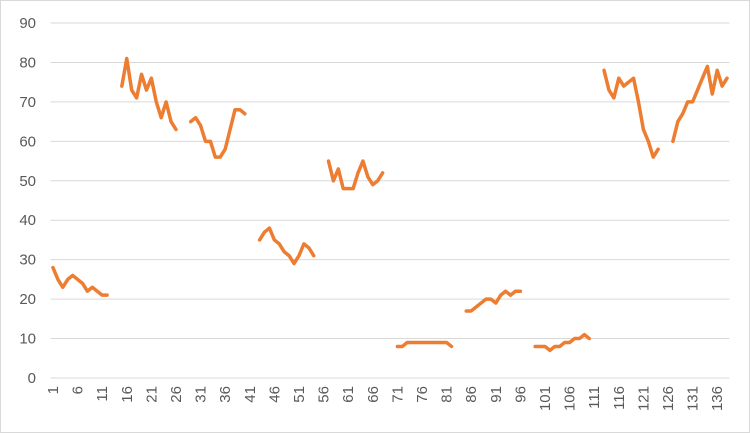 Image resolution: width=750 pixels, height=433 pixels. What do you see at coordinates (324, 394) in the screenshot?
I see `x-tick-label: 56` at bounding box center [324, 394].